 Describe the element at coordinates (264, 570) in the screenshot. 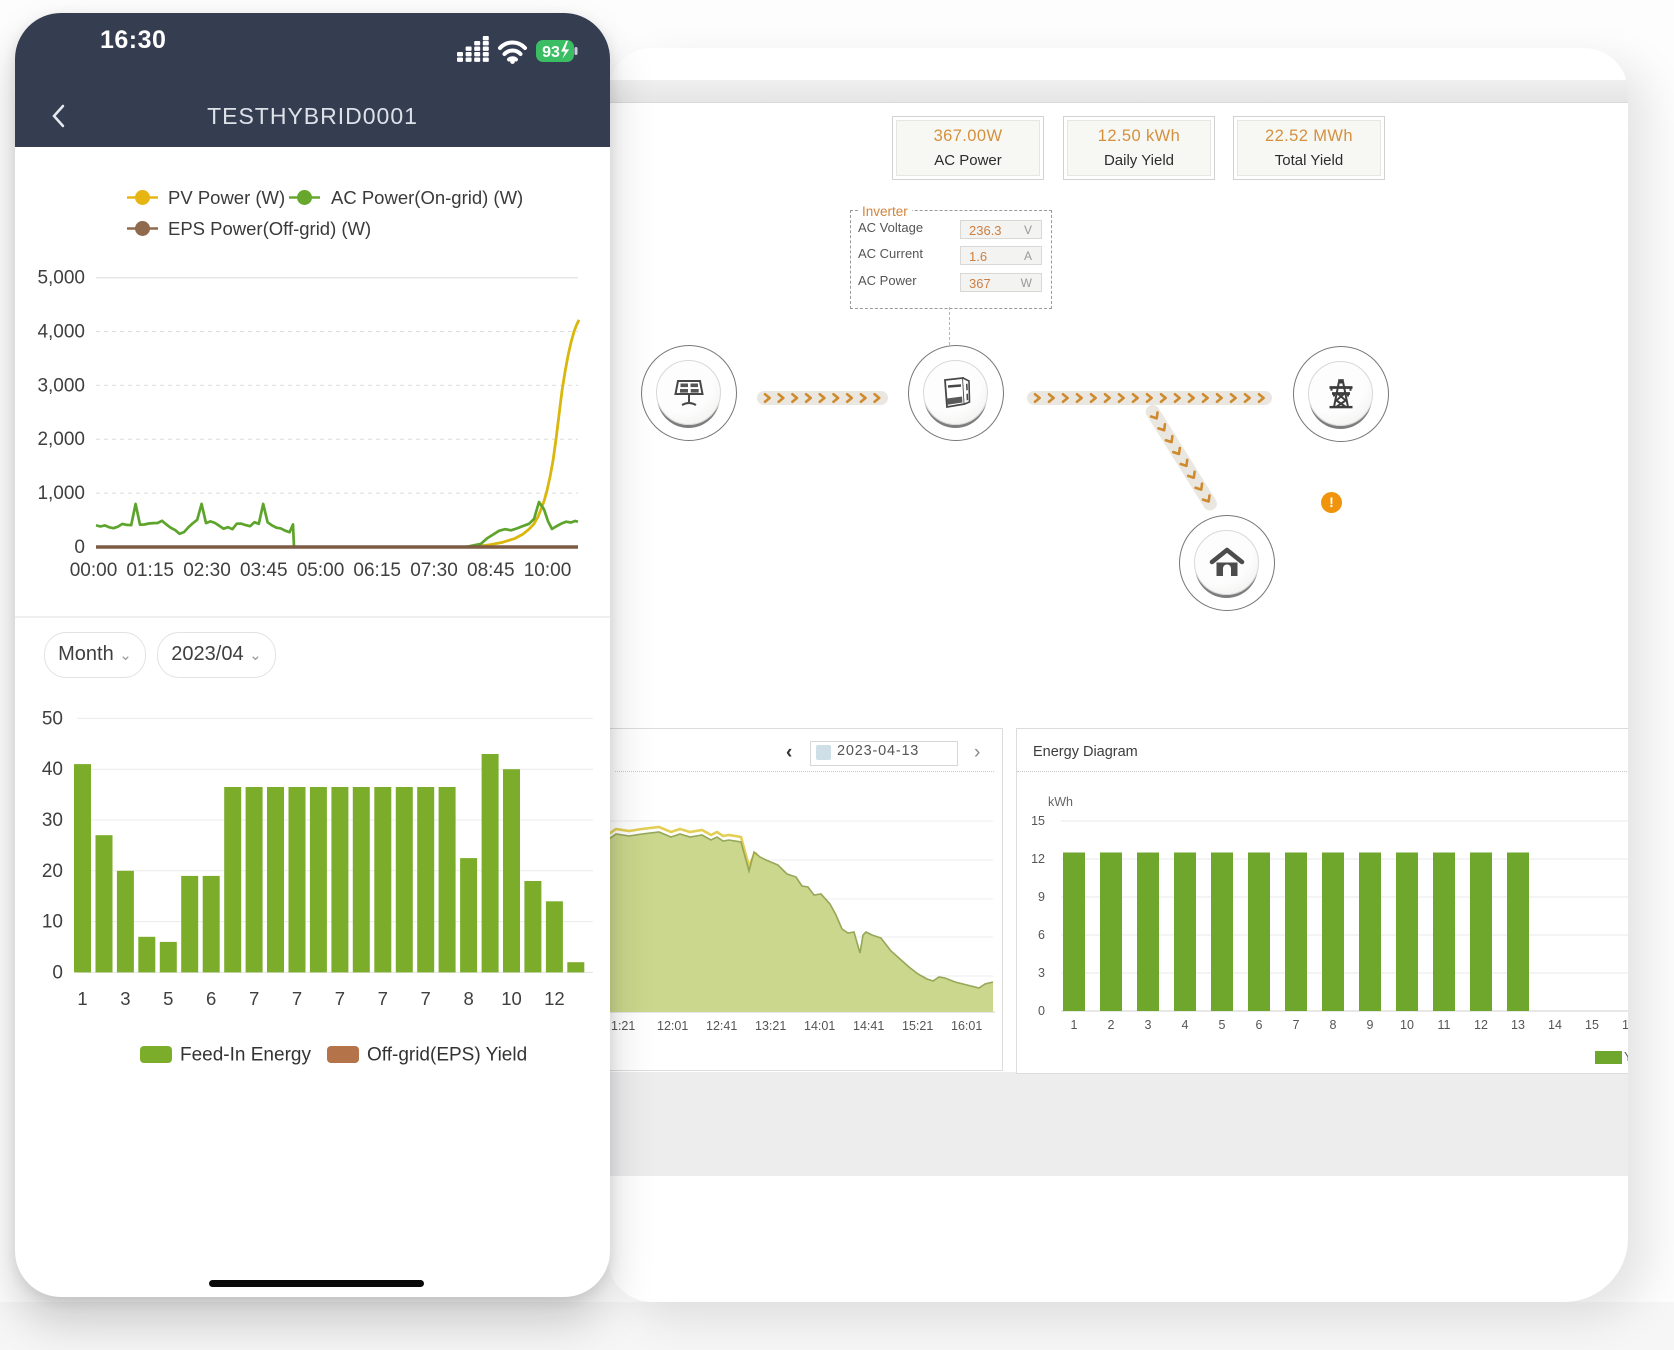

I see `svg-text: 03:45` at that location.